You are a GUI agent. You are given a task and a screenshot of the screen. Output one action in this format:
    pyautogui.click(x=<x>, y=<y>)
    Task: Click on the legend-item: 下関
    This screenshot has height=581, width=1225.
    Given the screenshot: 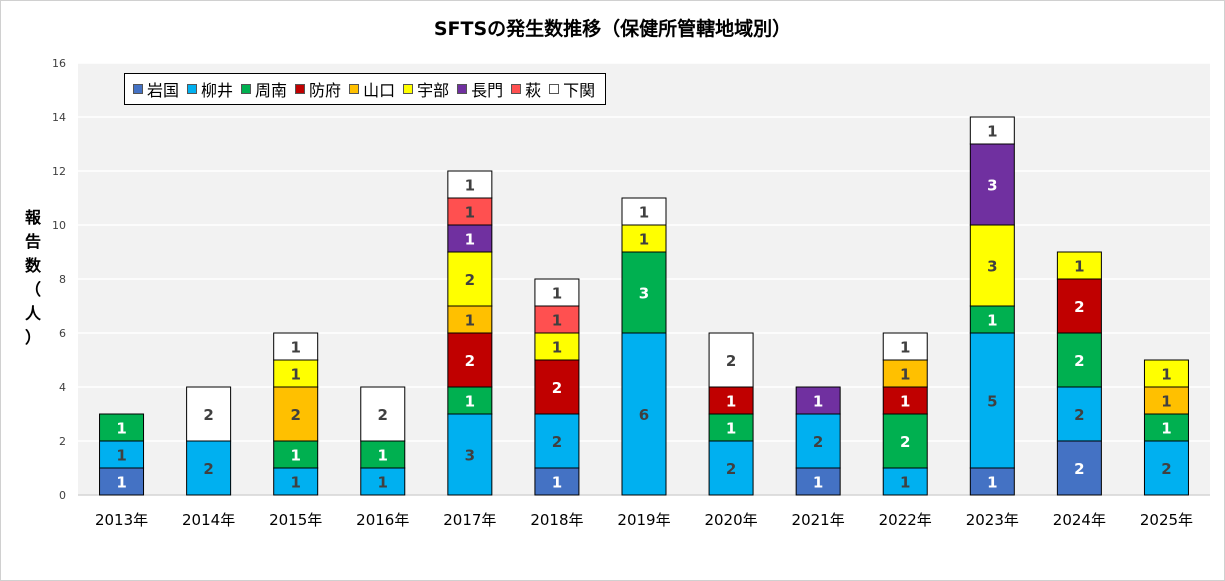 What is the action you would take?
    pyautogui.click(x=572, y=89)
    